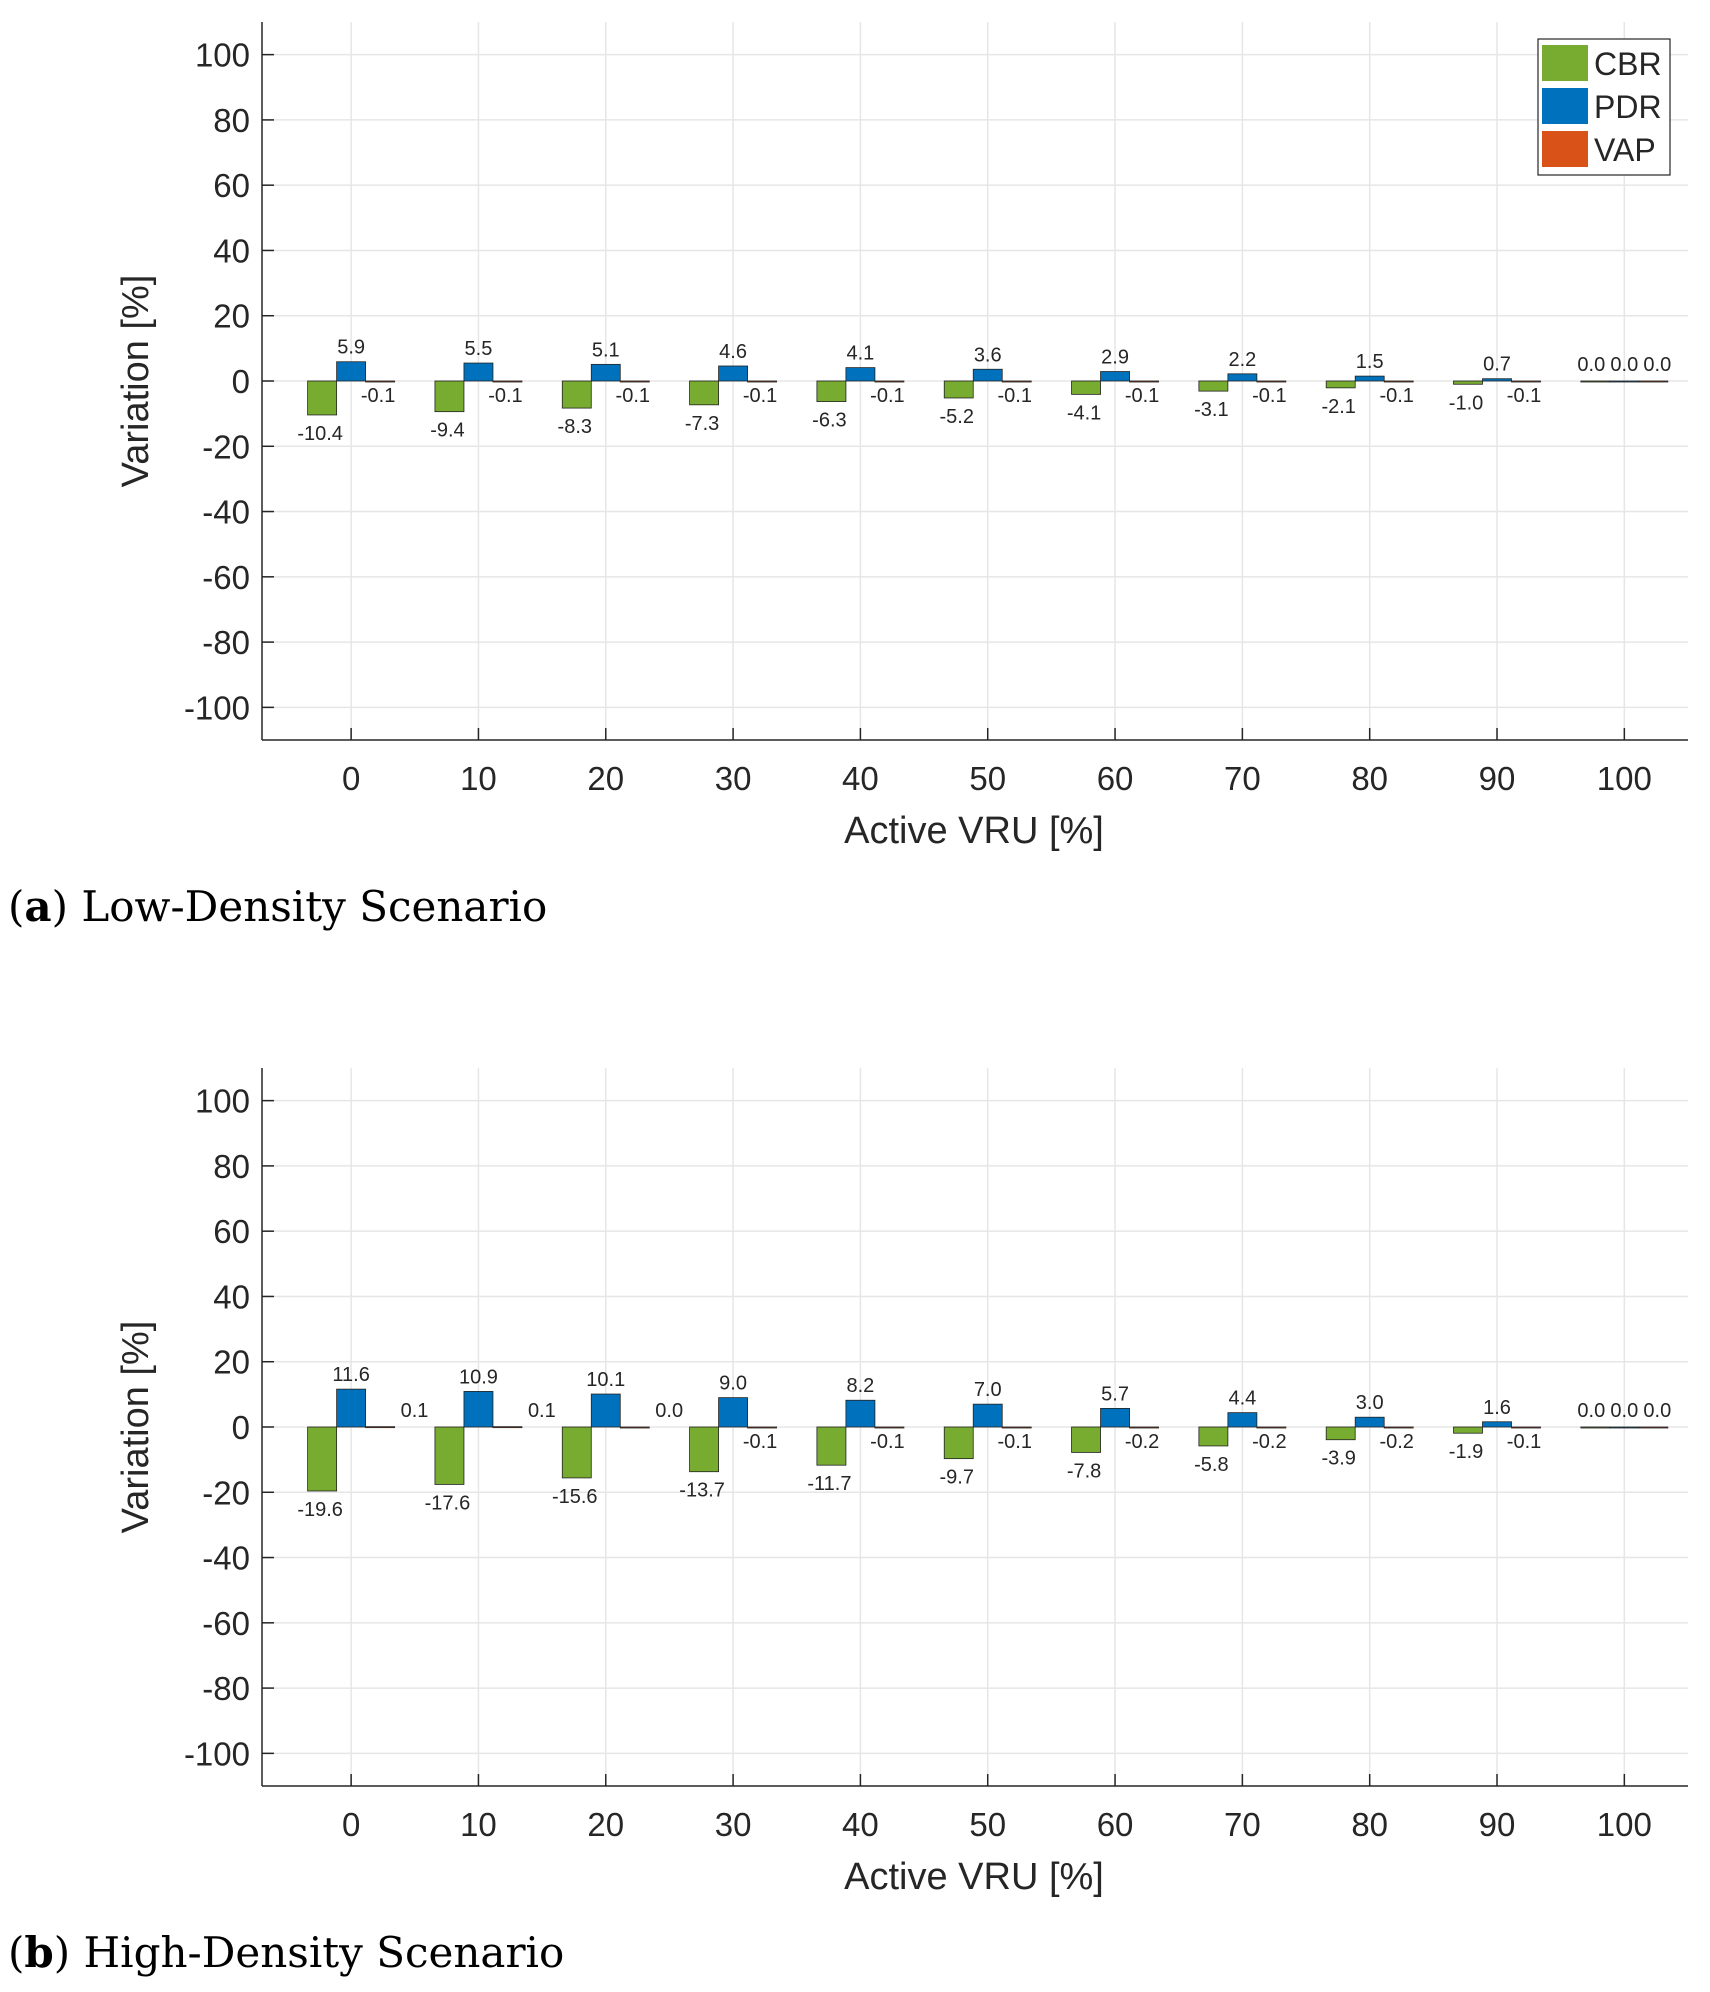 Image resolution: width=1710 pixels, height=1992 pixels. What do you see at coordinates (226, 577) in the screenshot?
I see `y-tick-label: -60` at bounding box center [226, 577].